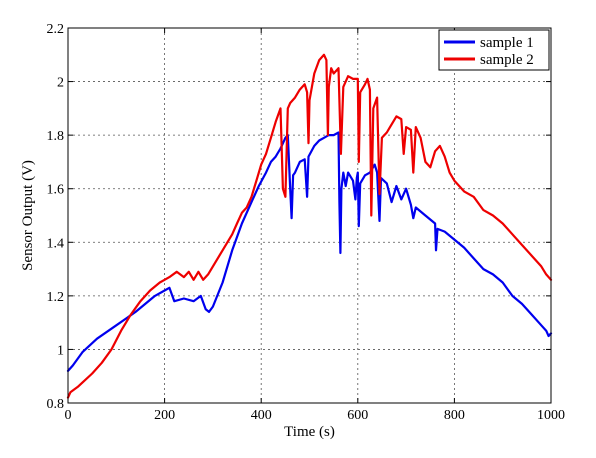  I want to click on x-tick-label: 0, so click(68, 415).